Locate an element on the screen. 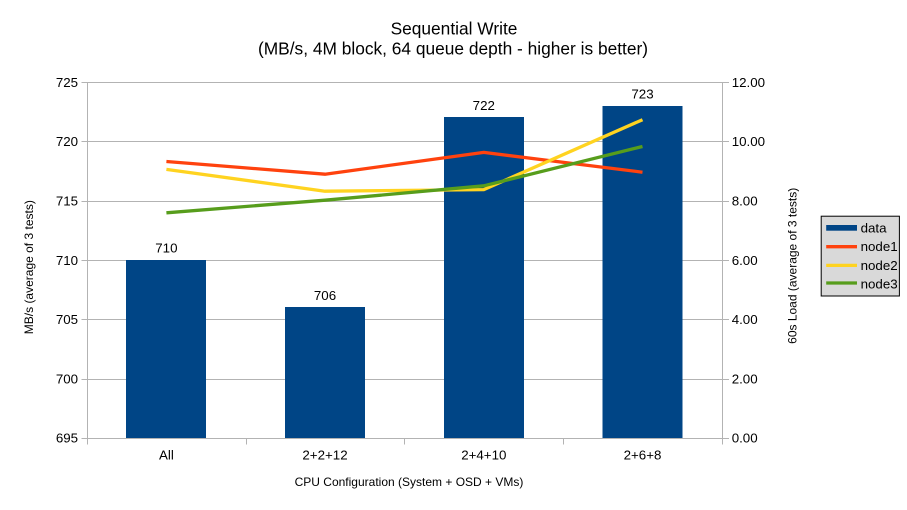 This screenshot has width=907, height=510. svg-text: 715 is located at coordinates (67, 200).